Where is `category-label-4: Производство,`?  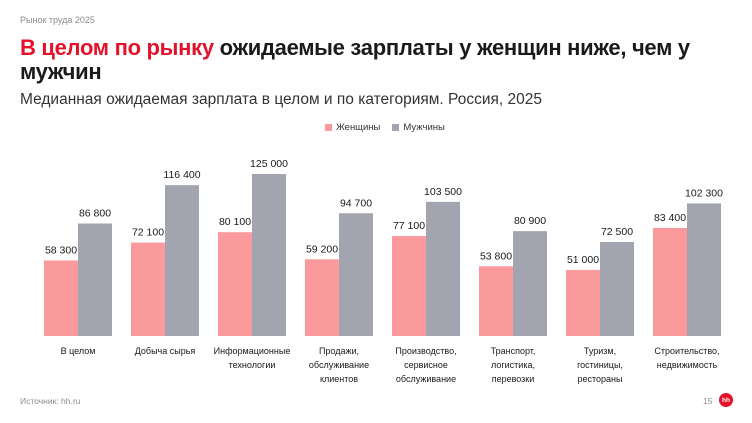
category-label-4: Производство, is located at coordinates (425, 351).